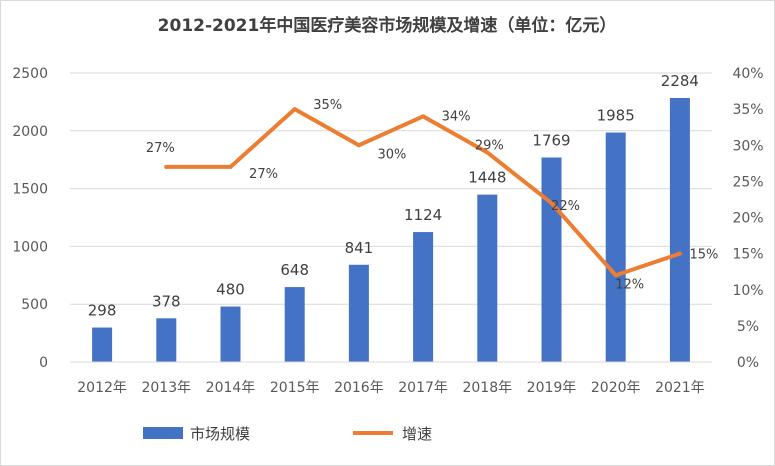  Describe the element at coordinates (747, 291) in the screenshot. I see `right-tick-label: 10%` at that location.